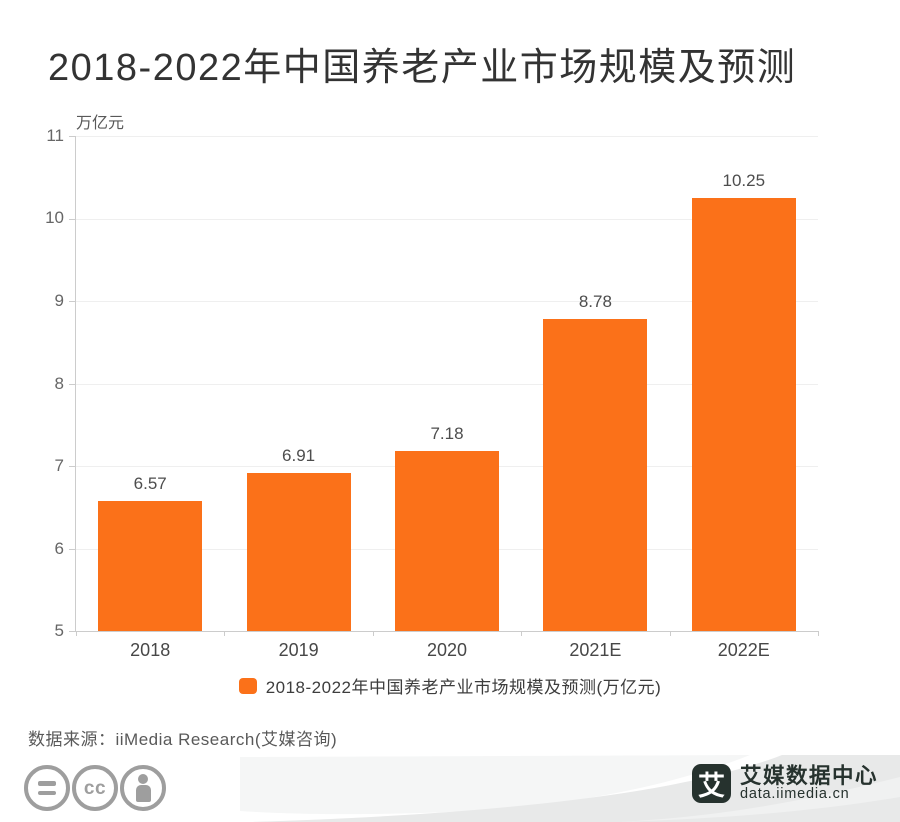 The height and width of the screenshot is (822, 900). I want to click on bar-slot-2020: 7.18 2020, so click(447, 398).